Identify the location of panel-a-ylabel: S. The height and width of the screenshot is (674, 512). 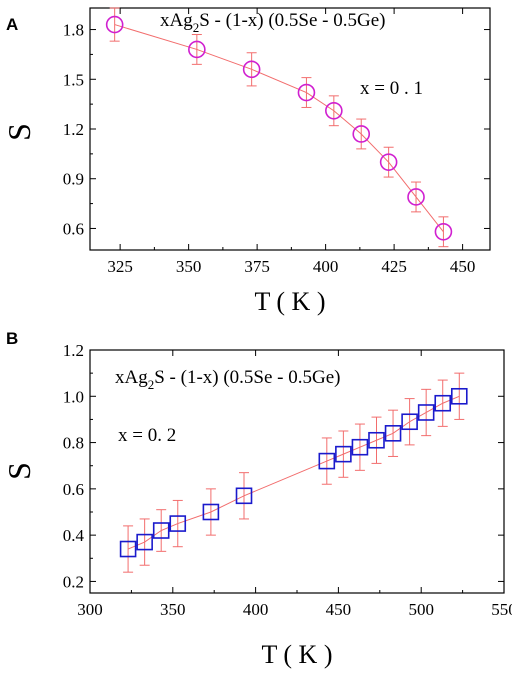
(19, 132).